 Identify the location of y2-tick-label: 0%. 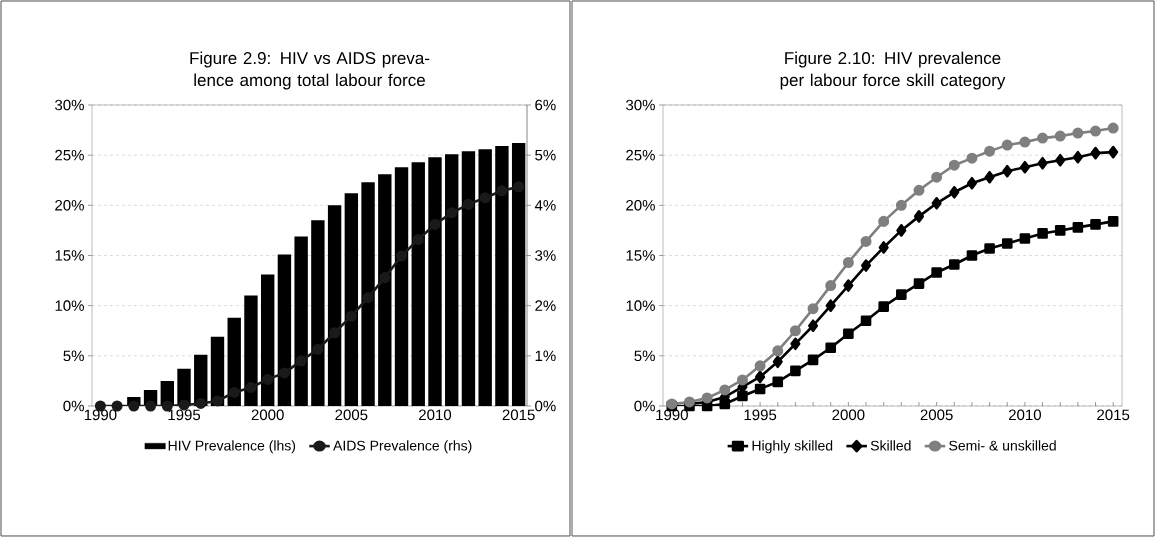
(545, 406).